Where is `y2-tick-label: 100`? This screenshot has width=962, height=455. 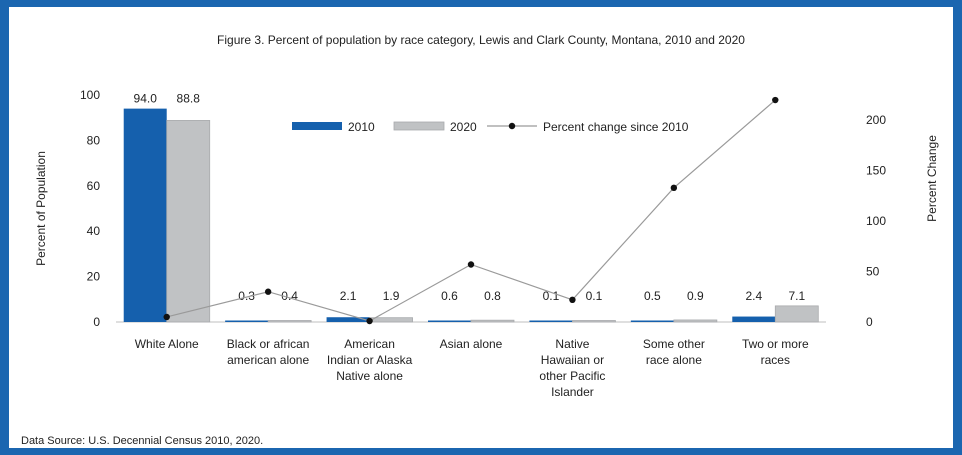 y2-tick-label: 100 is located at coordinates (876, 221).